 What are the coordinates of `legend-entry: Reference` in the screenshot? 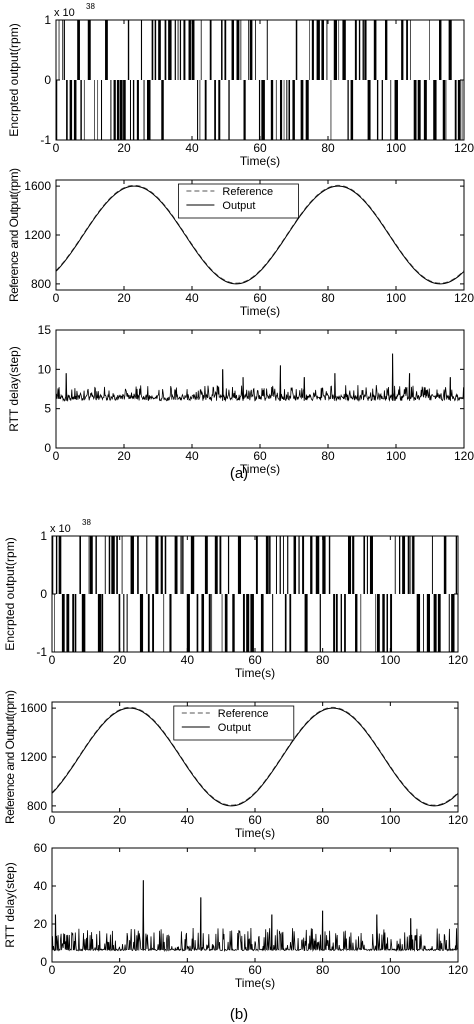 It's located at (243, 714).